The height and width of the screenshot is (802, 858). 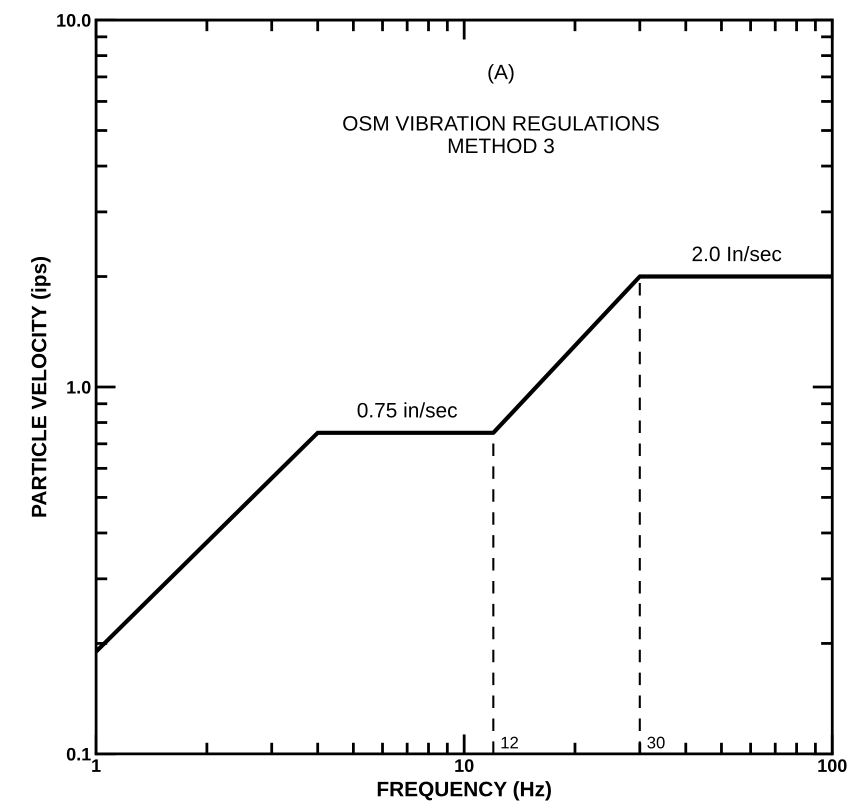 I want to click on x-tick-label: 10, so click(x=464, y=765).